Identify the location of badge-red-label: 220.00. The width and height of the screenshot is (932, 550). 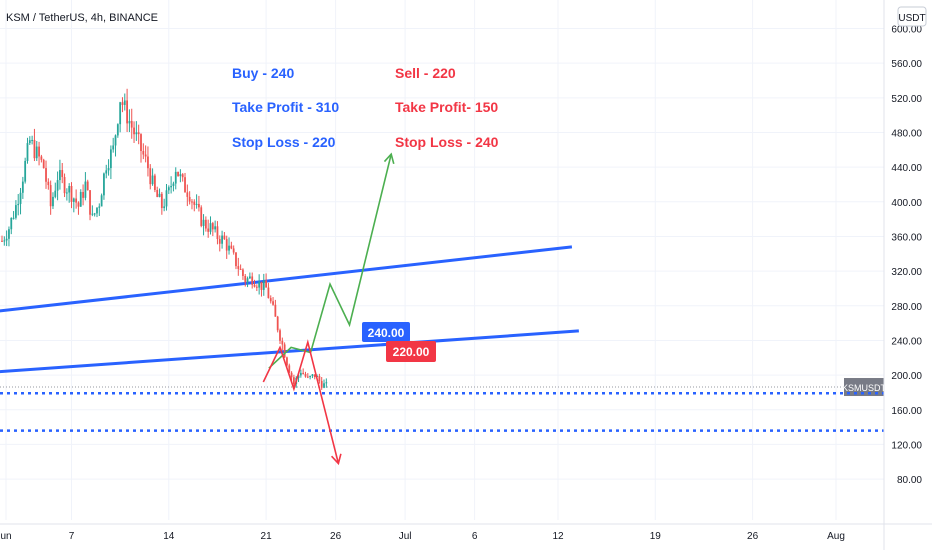
(411, 352).